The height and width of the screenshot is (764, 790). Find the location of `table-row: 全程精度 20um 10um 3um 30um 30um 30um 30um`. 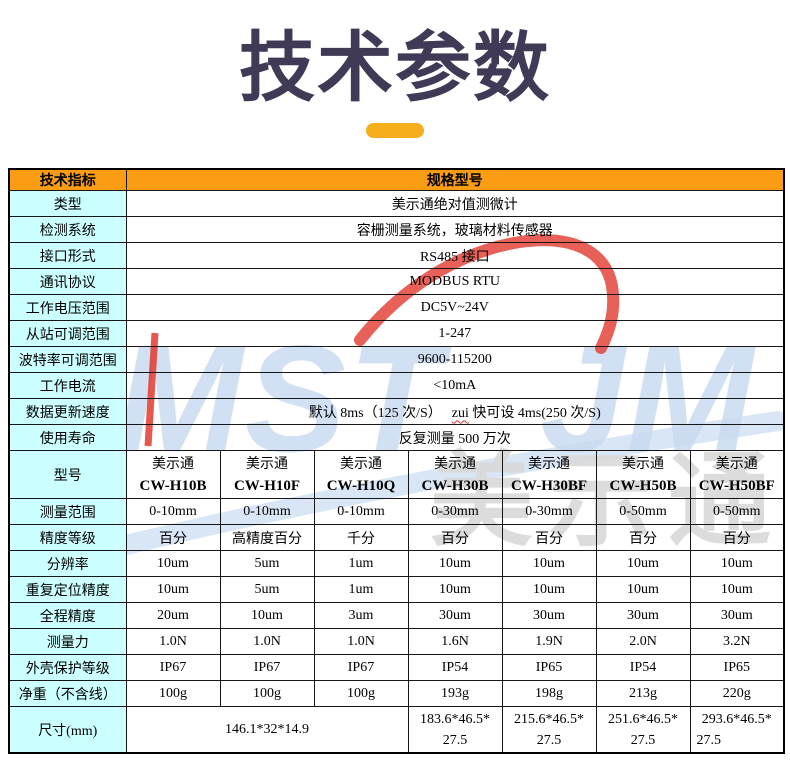

table-row: 全程精度 20um 10um 3um 30um 30um 30um 30um is located at coordinates (396, 615).